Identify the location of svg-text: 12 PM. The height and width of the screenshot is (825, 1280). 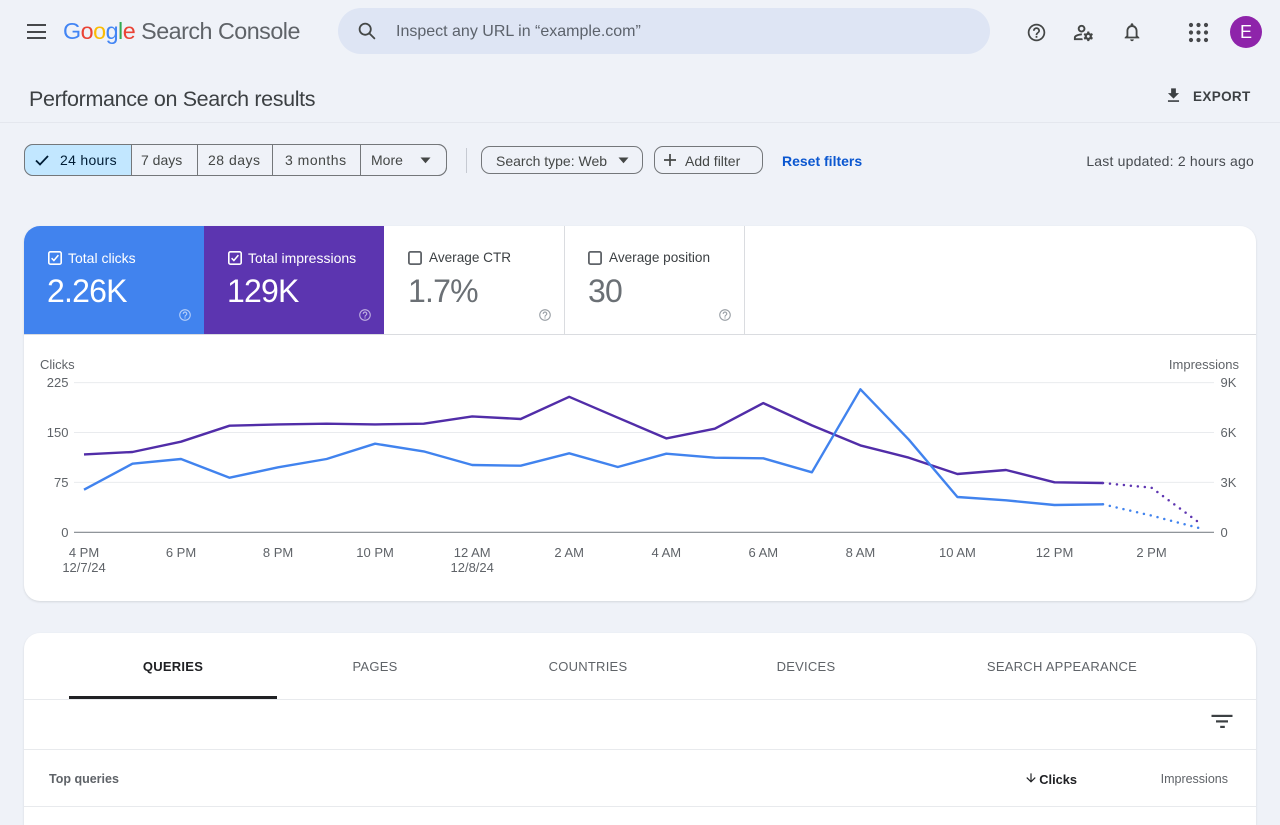
(1055, 552).